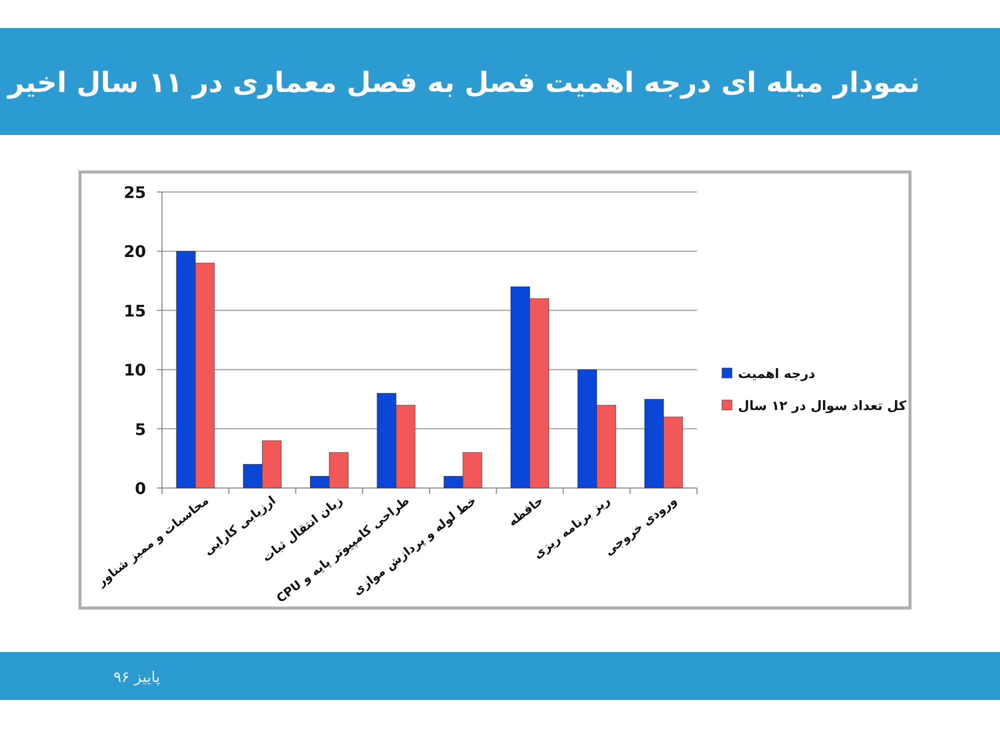  I want to click on legend-label: درجه اهمیت, so click(777, 374).